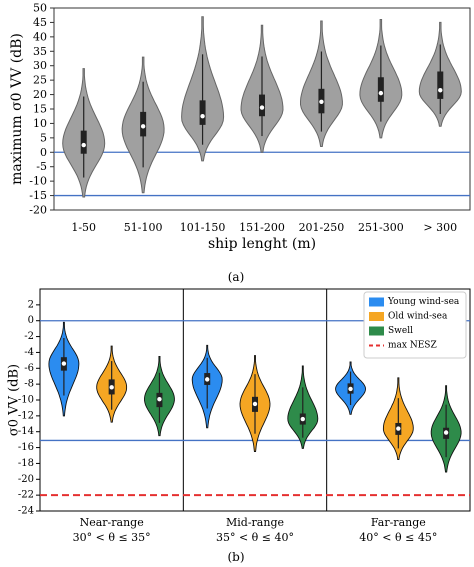  What do you see at coordinates (40, 109) in the screenshot?
I see `y-tick-label: 15` at bounding box center [40, 109].